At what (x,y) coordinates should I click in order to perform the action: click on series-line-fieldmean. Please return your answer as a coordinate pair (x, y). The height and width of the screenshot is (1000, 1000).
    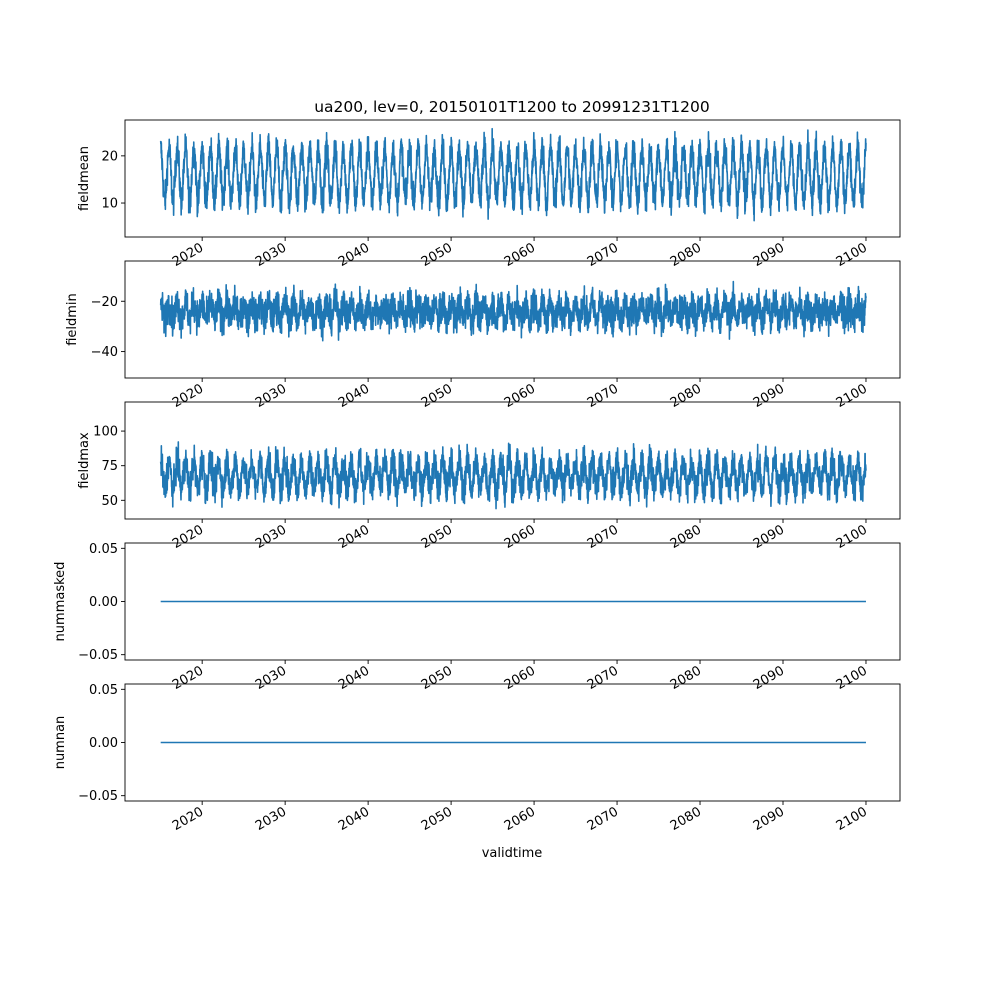
    Looking at the image, I should click on (513, 174).